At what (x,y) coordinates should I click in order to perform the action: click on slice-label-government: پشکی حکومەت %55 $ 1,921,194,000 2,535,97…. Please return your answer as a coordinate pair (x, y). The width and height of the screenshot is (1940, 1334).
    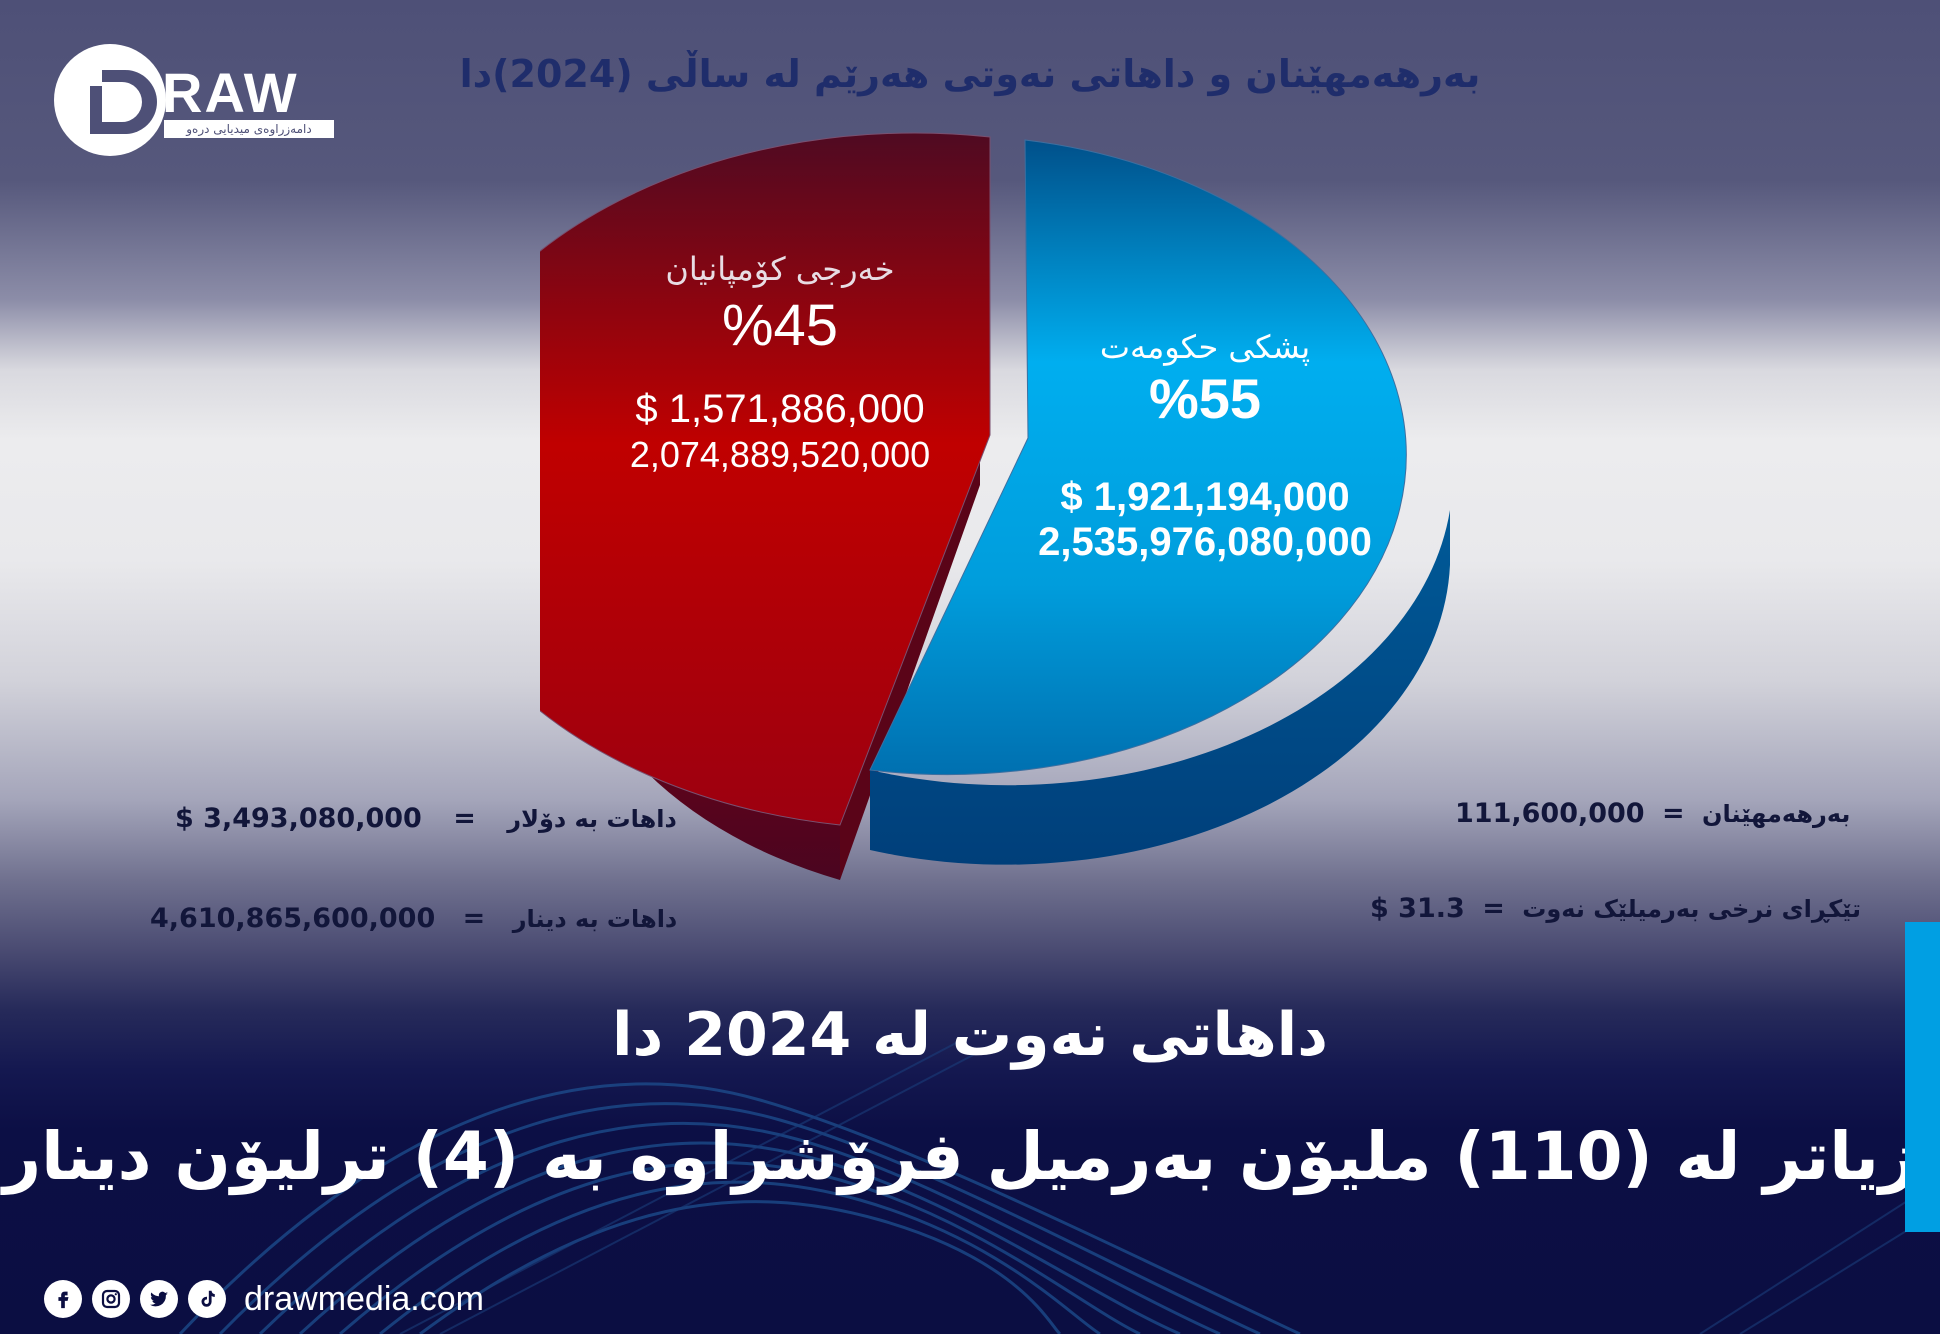
    Looking at the image, I should click on (1205, 446).